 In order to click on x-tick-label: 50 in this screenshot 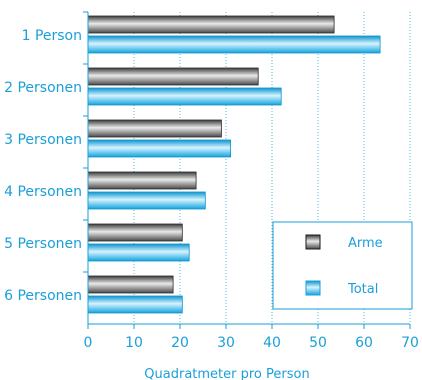, I will do `click(318, 343)`.